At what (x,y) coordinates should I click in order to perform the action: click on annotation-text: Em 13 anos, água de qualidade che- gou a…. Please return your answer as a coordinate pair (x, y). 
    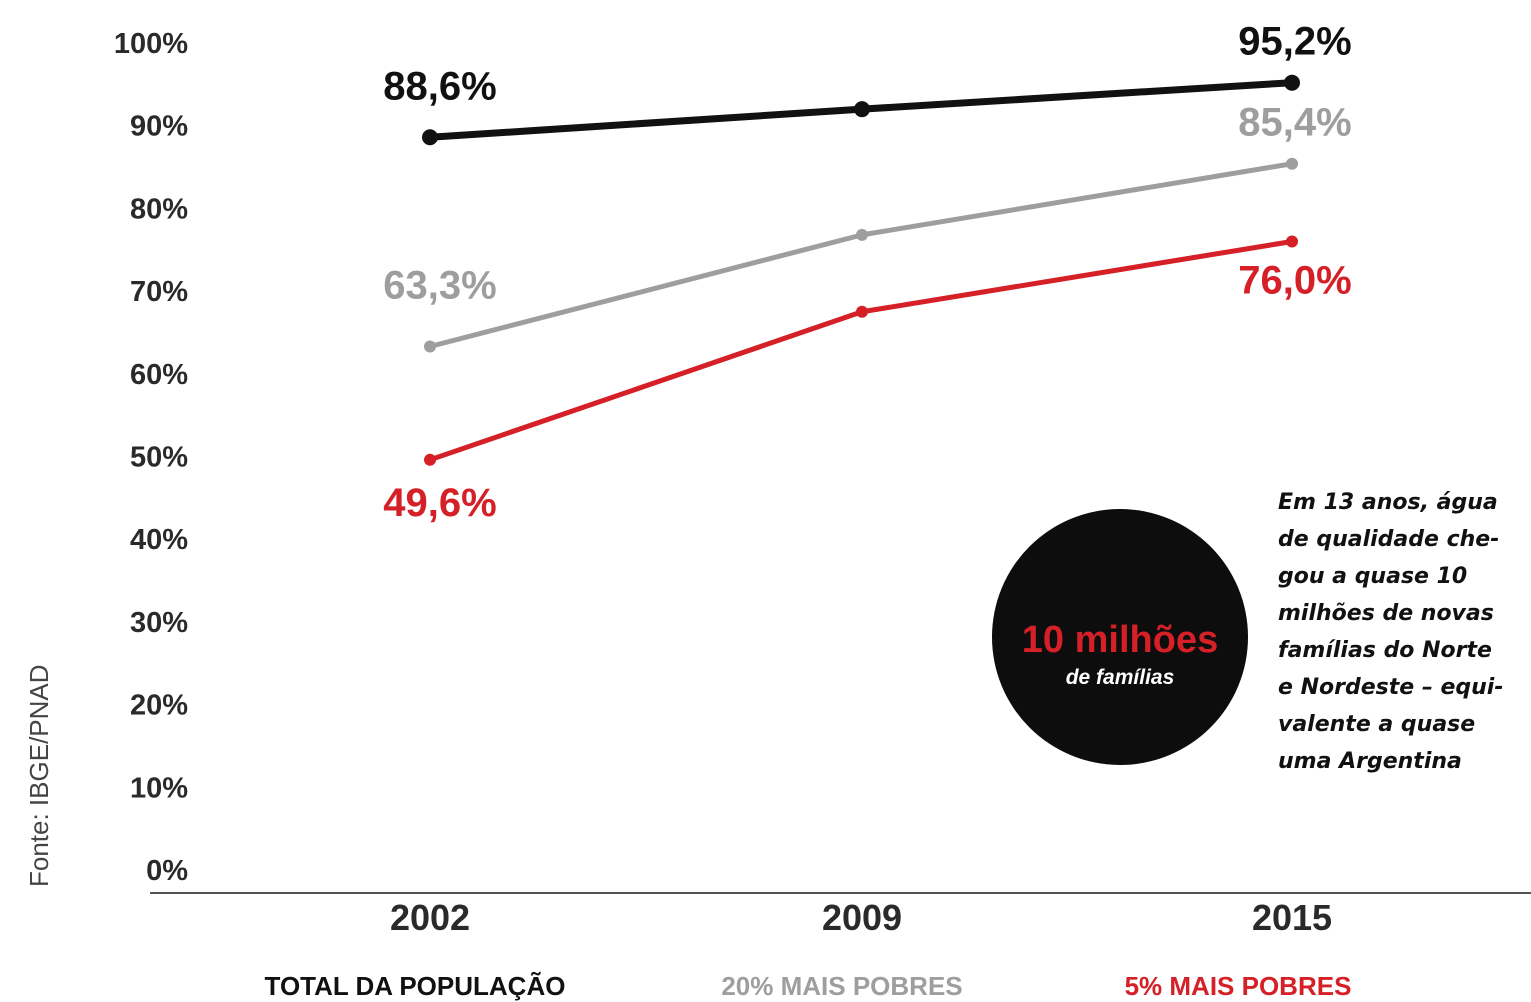
    Looking at the image, I should click on (1391, 632).